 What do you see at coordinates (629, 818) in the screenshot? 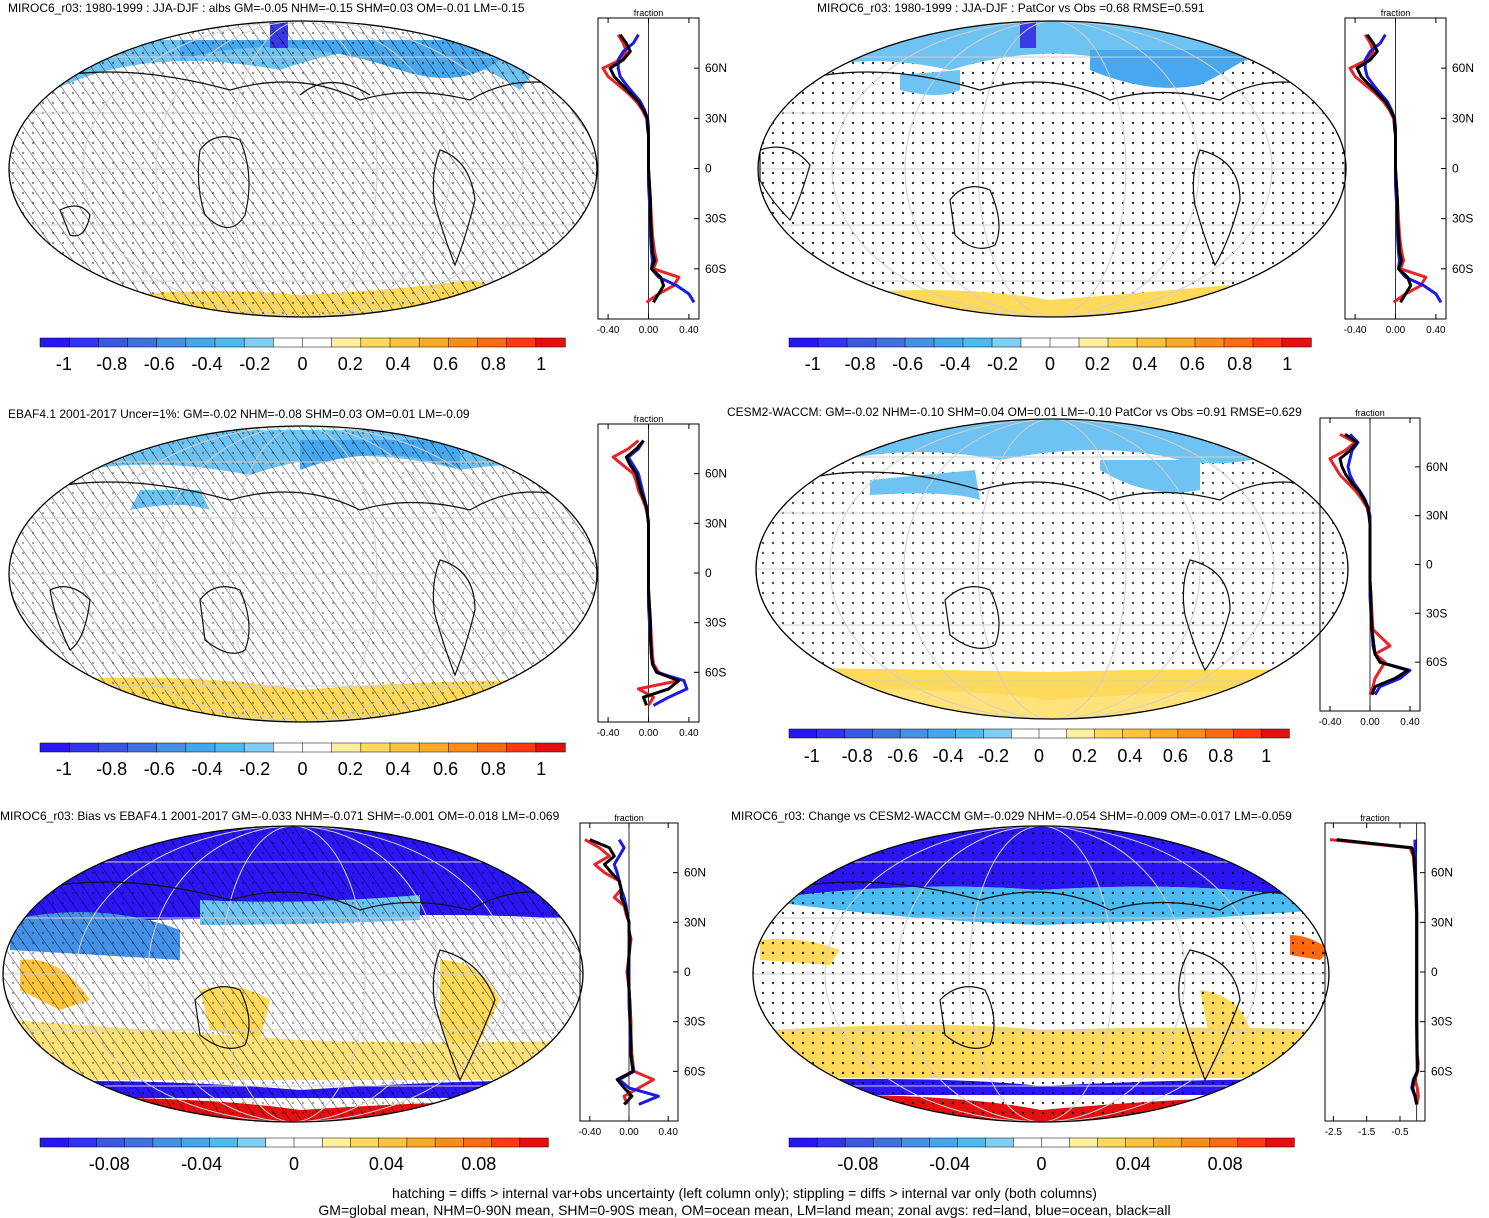
I see `zonal-axis-label: fraction` at bounding box center [629, 818].